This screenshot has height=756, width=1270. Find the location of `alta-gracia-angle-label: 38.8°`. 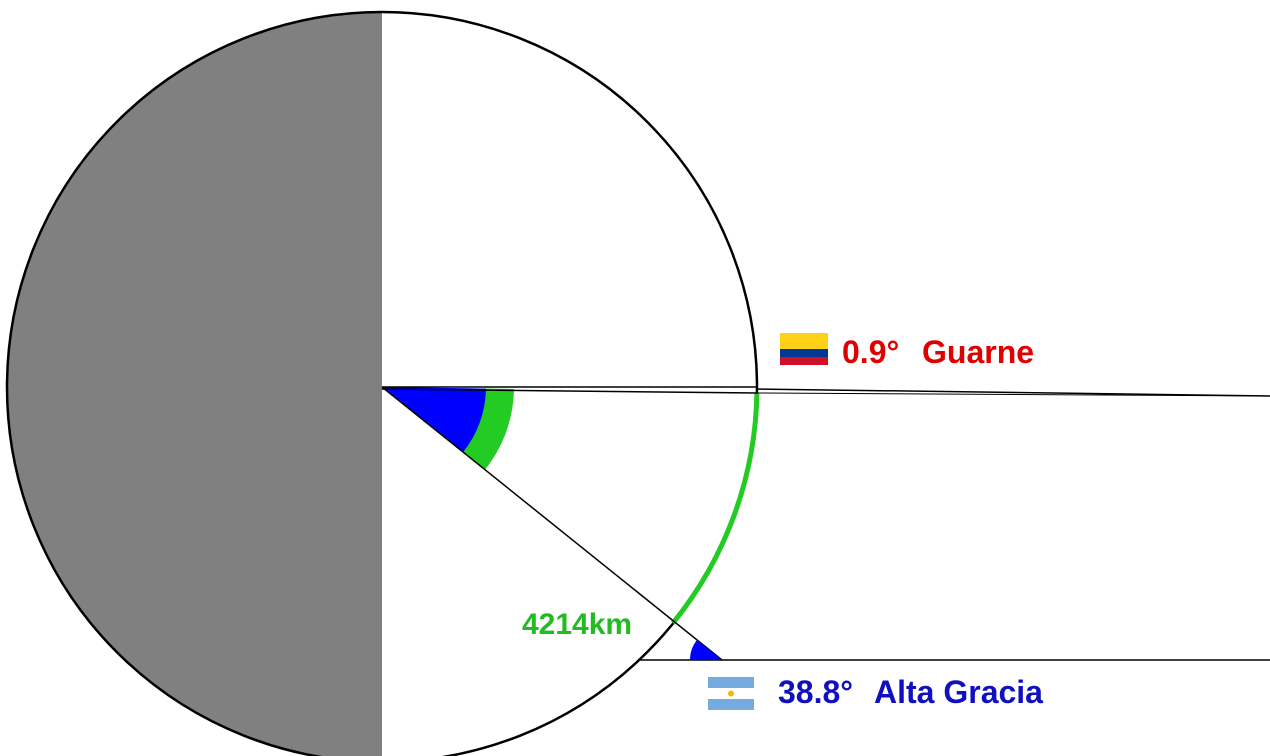

alta-gracia-angle-label: 38.8° is located at coordinates (815, 692).